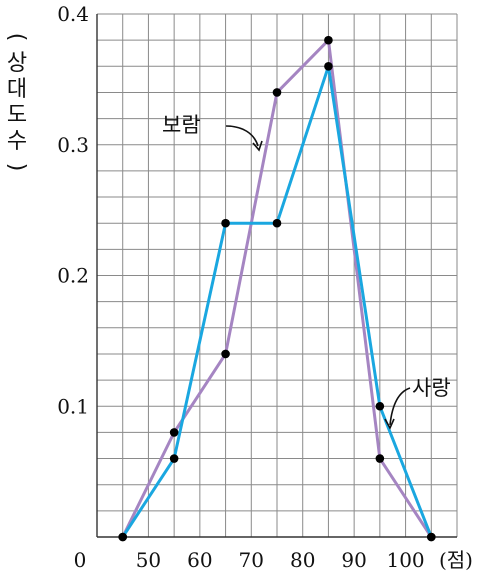 Image resolution: width=478 pixels, height=578 pixels. Describe the element at coordinates (431, 388) in the screenshot. I see `series-label-sarang: 사랑` at that location.